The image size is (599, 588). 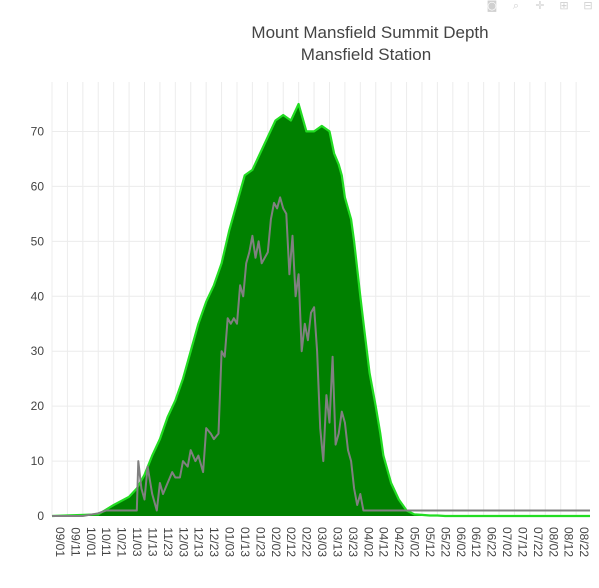 I want to click on x-tick-label: 05/22, so click(x=445, y=542).